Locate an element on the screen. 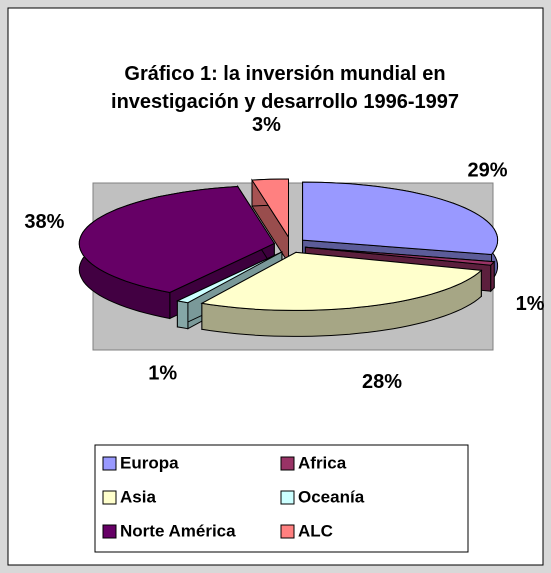  data-label: 38% is located at coordinates (44, 222).